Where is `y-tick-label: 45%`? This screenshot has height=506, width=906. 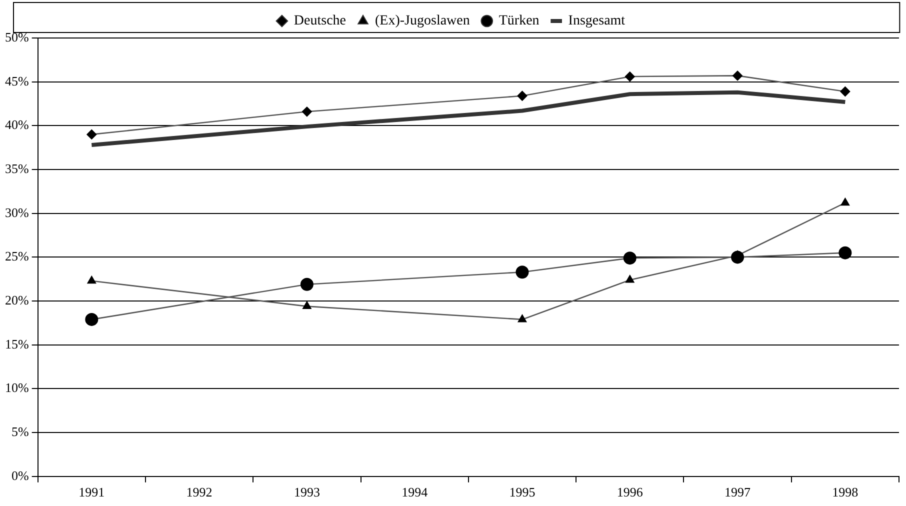
y-tick-label: 45% is located at coordinates (16, 80).